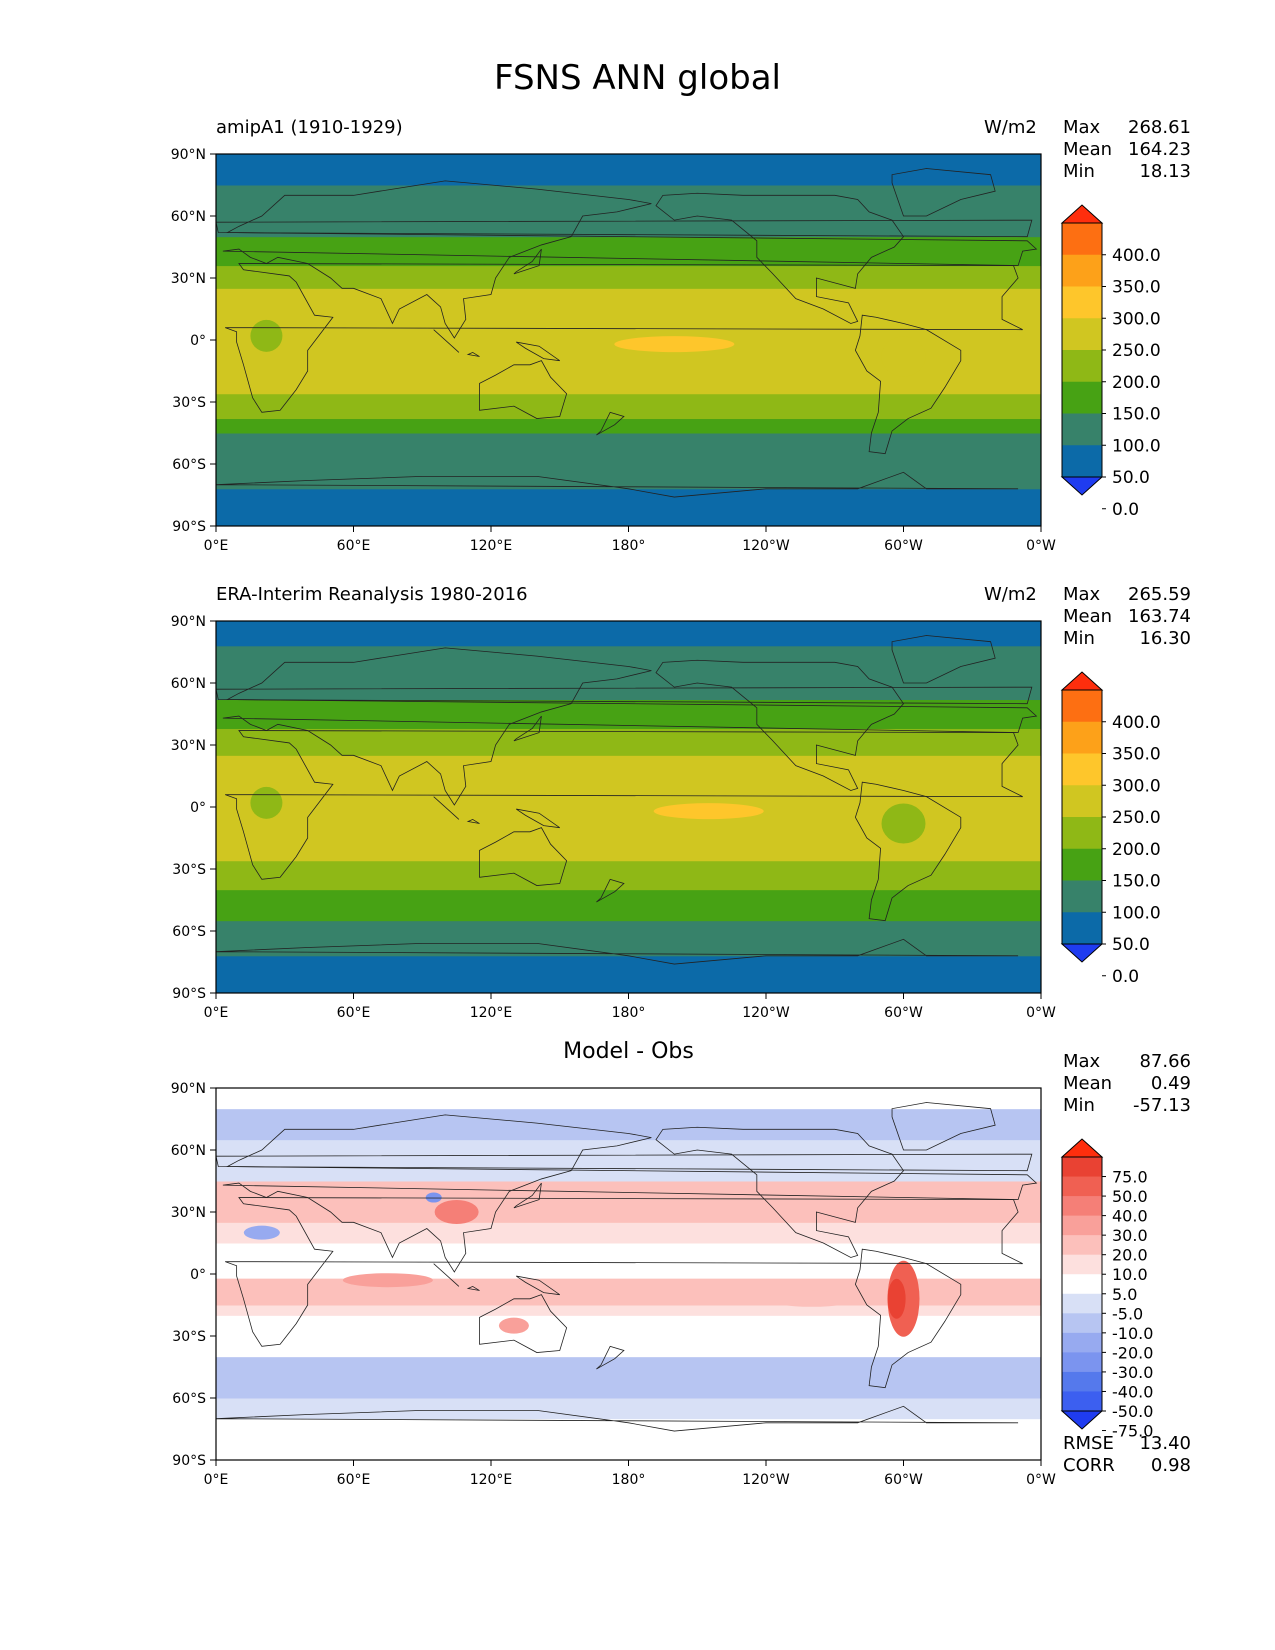 This screenshot has height=1650, width=1275. Describe the element at coordinates (188, 1089) in the screenshot. I see `lat-tick-label: 90°N` at that location.